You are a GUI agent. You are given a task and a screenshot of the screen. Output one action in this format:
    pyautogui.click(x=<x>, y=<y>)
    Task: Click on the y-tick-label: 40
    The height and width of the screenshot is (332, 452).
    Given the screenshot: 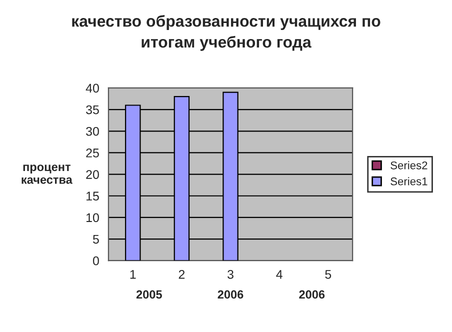 What is the action you would take?
    pyautogui.click(x=92, y=88)
    